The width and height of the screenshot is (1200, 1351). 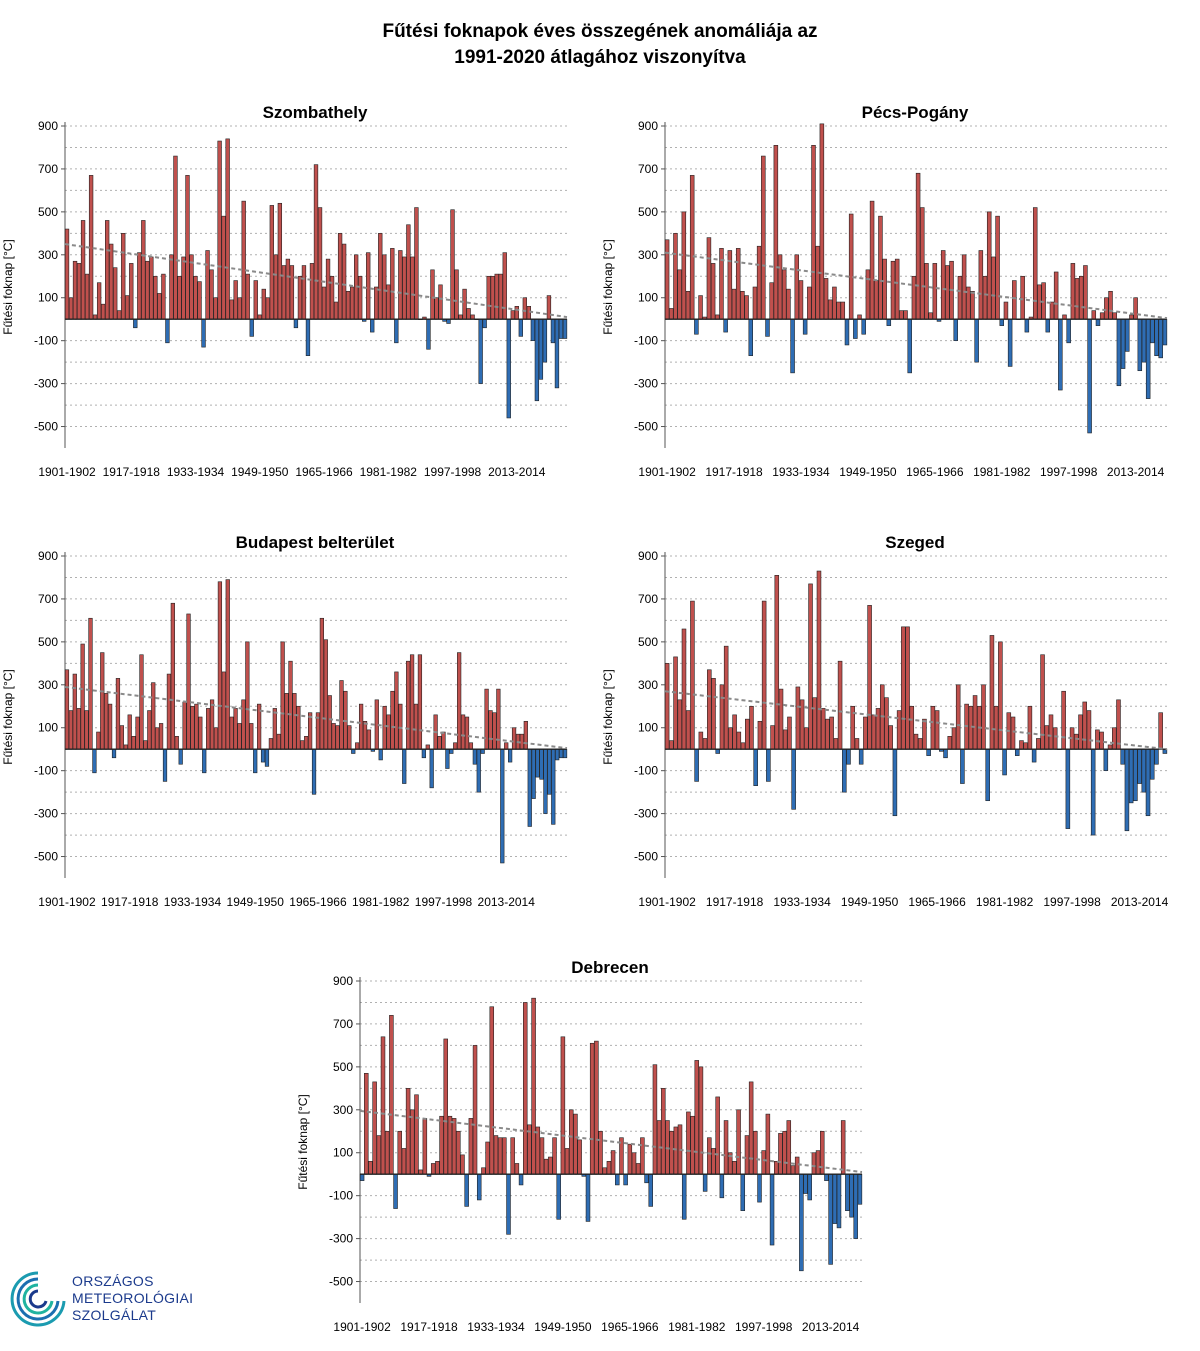 I want to click on panel-title: Szeged, so click(x=915, y=542).